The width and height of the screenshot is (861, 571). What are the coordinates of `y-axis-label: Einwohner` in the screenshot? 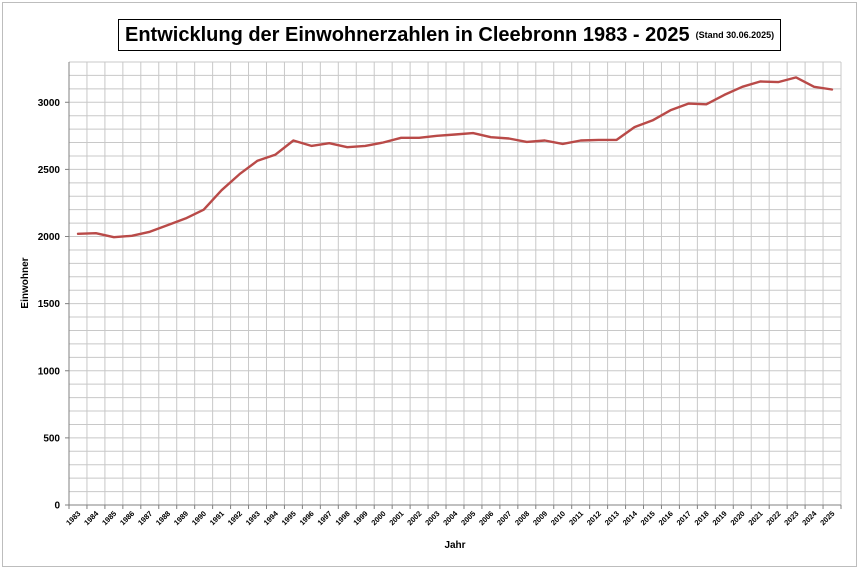 It's located at (25, 282).